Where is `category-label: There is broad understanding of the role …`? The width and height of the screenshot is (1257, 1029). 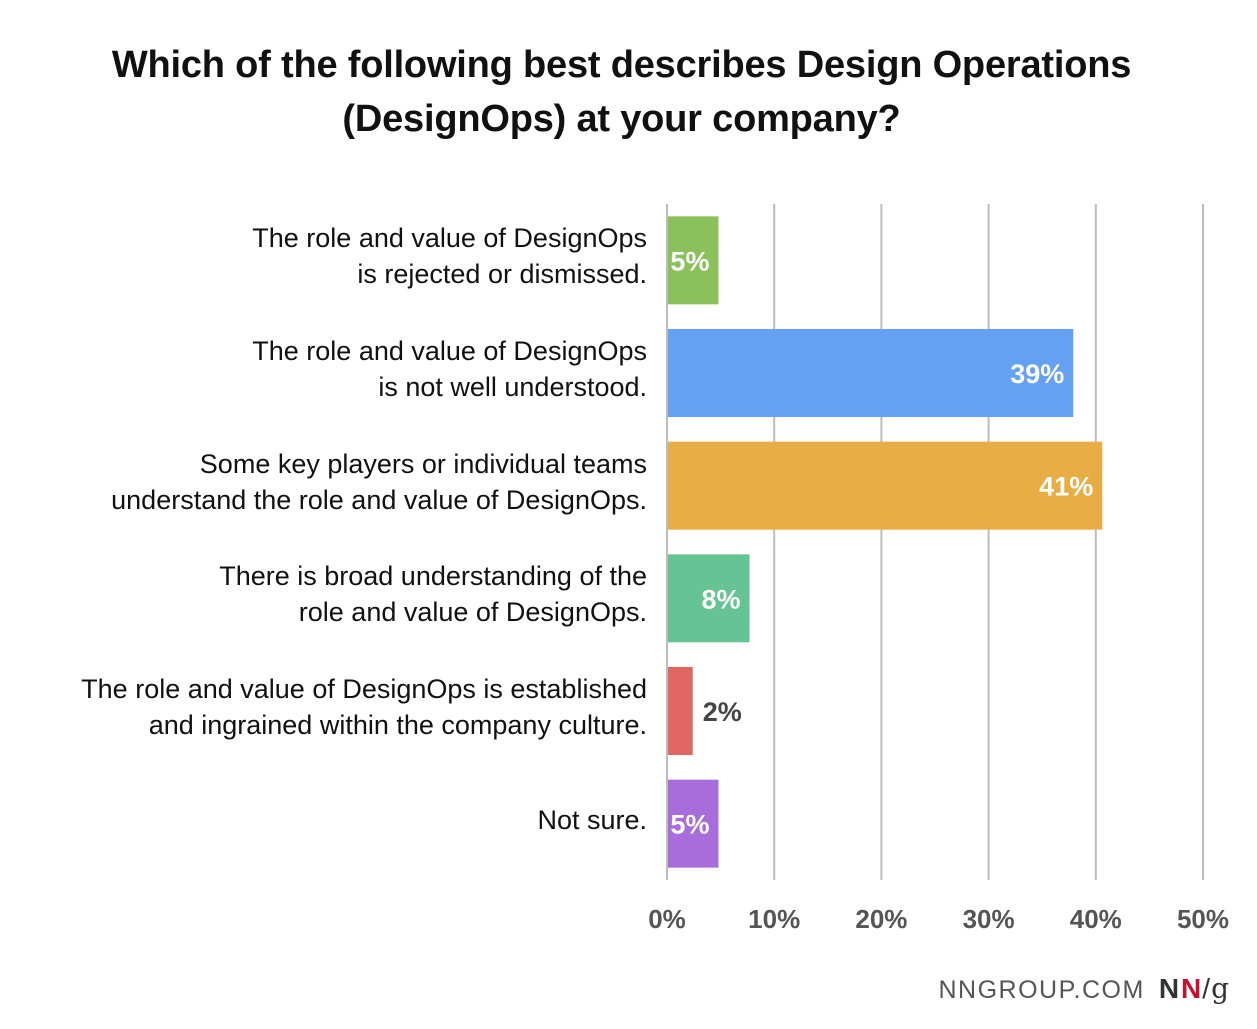
category-label: There is broad understanding of the role … is located at coordinates (327, 594).